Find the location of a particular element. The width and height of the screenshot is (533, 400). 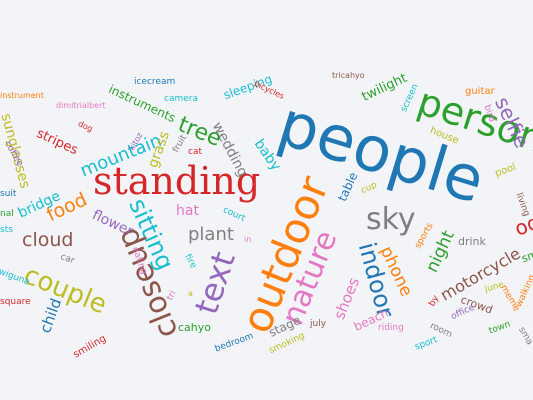

word-car: car is located at coordinates (67, 259).